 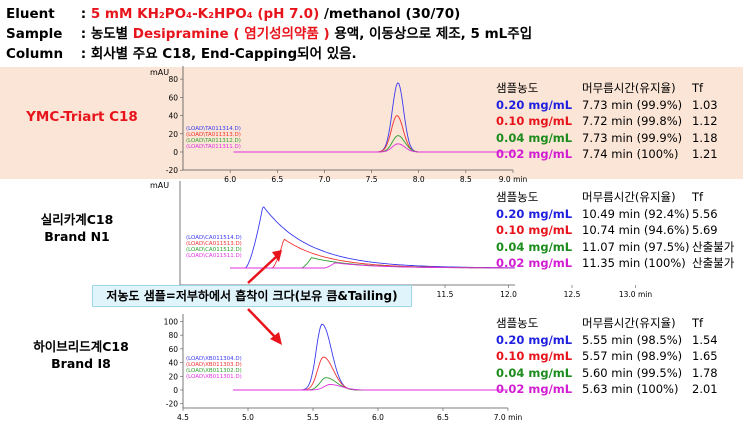 I want to click on table-row: 0.04 mg/mL 11.07 min (97.5%) 산출불가, so click(x=615, y=247).